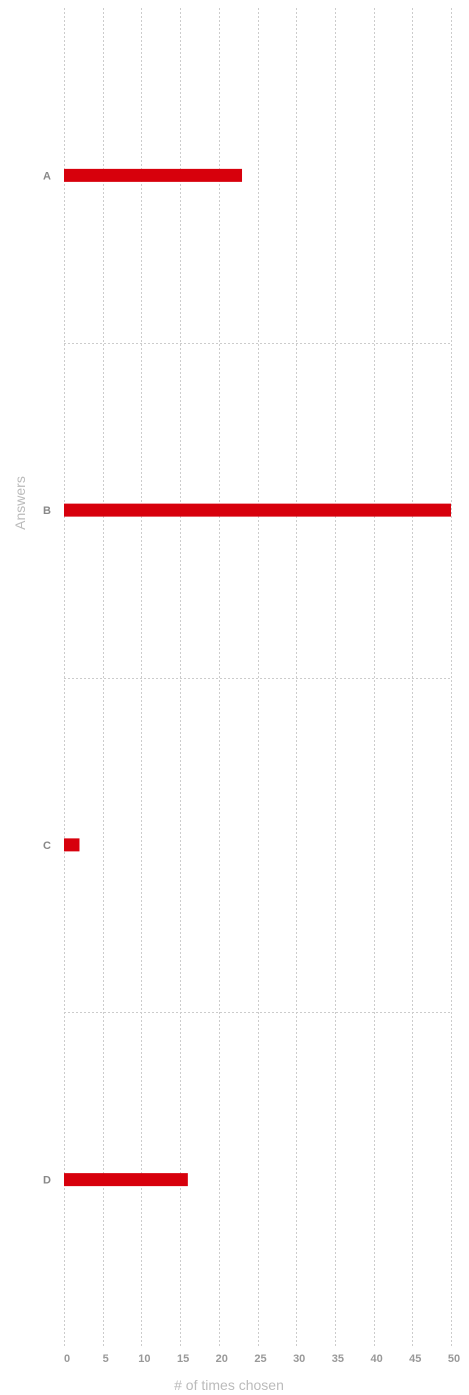 This screenshot has height=1395, width=469. Describe the element at coordinates (144, 1359) in the screenshot. I see `x-tick-label: 10` at that location.